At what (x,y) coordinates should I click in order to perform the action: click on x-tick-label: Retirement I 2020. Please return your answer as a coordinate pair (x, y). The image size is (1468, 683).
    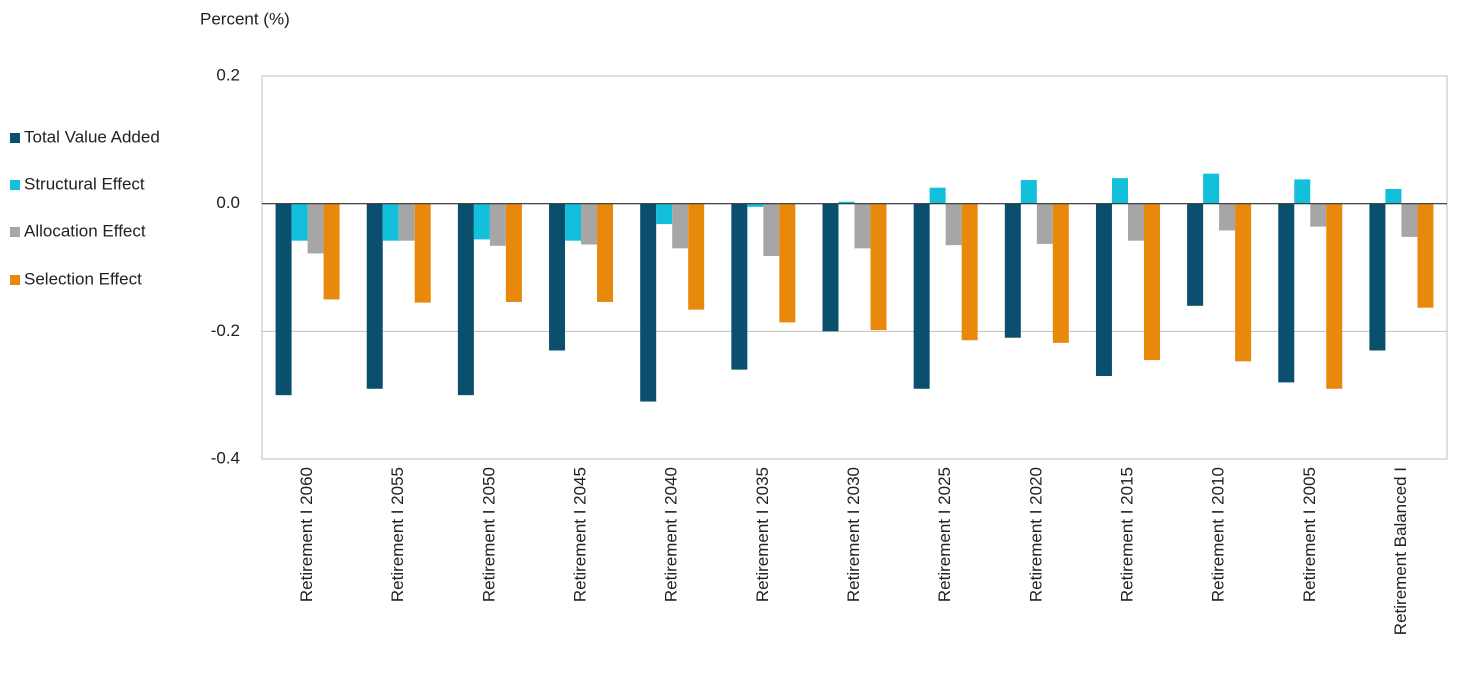
    Looking at the image, I should click on (1035, 534).